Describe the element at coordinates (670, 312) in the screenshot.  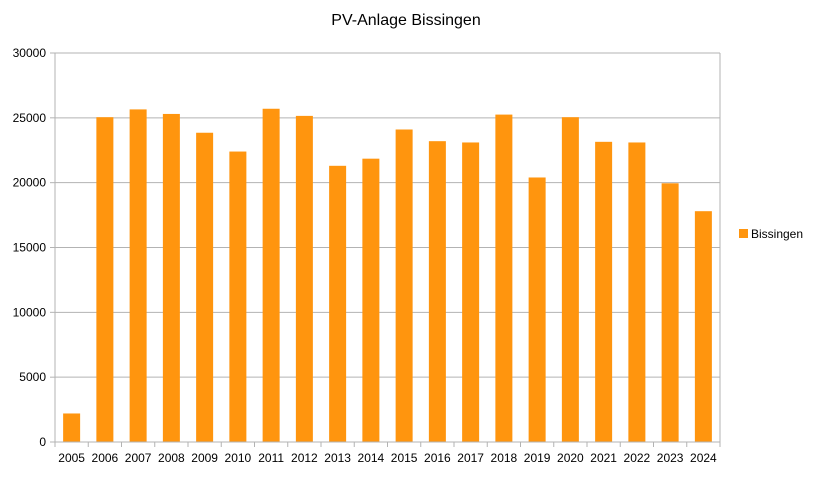
I see `bar-2023` at that location.